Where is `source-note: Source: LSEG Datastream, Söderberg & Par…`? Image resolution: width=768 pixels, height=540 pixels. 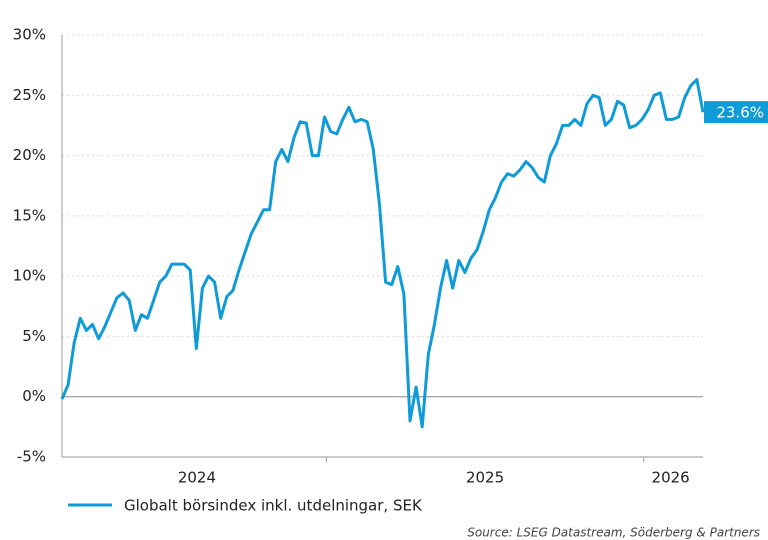 source-note: Source: LSEG Datastream, Söderberg & Par… is located at coordinates (613, 533).